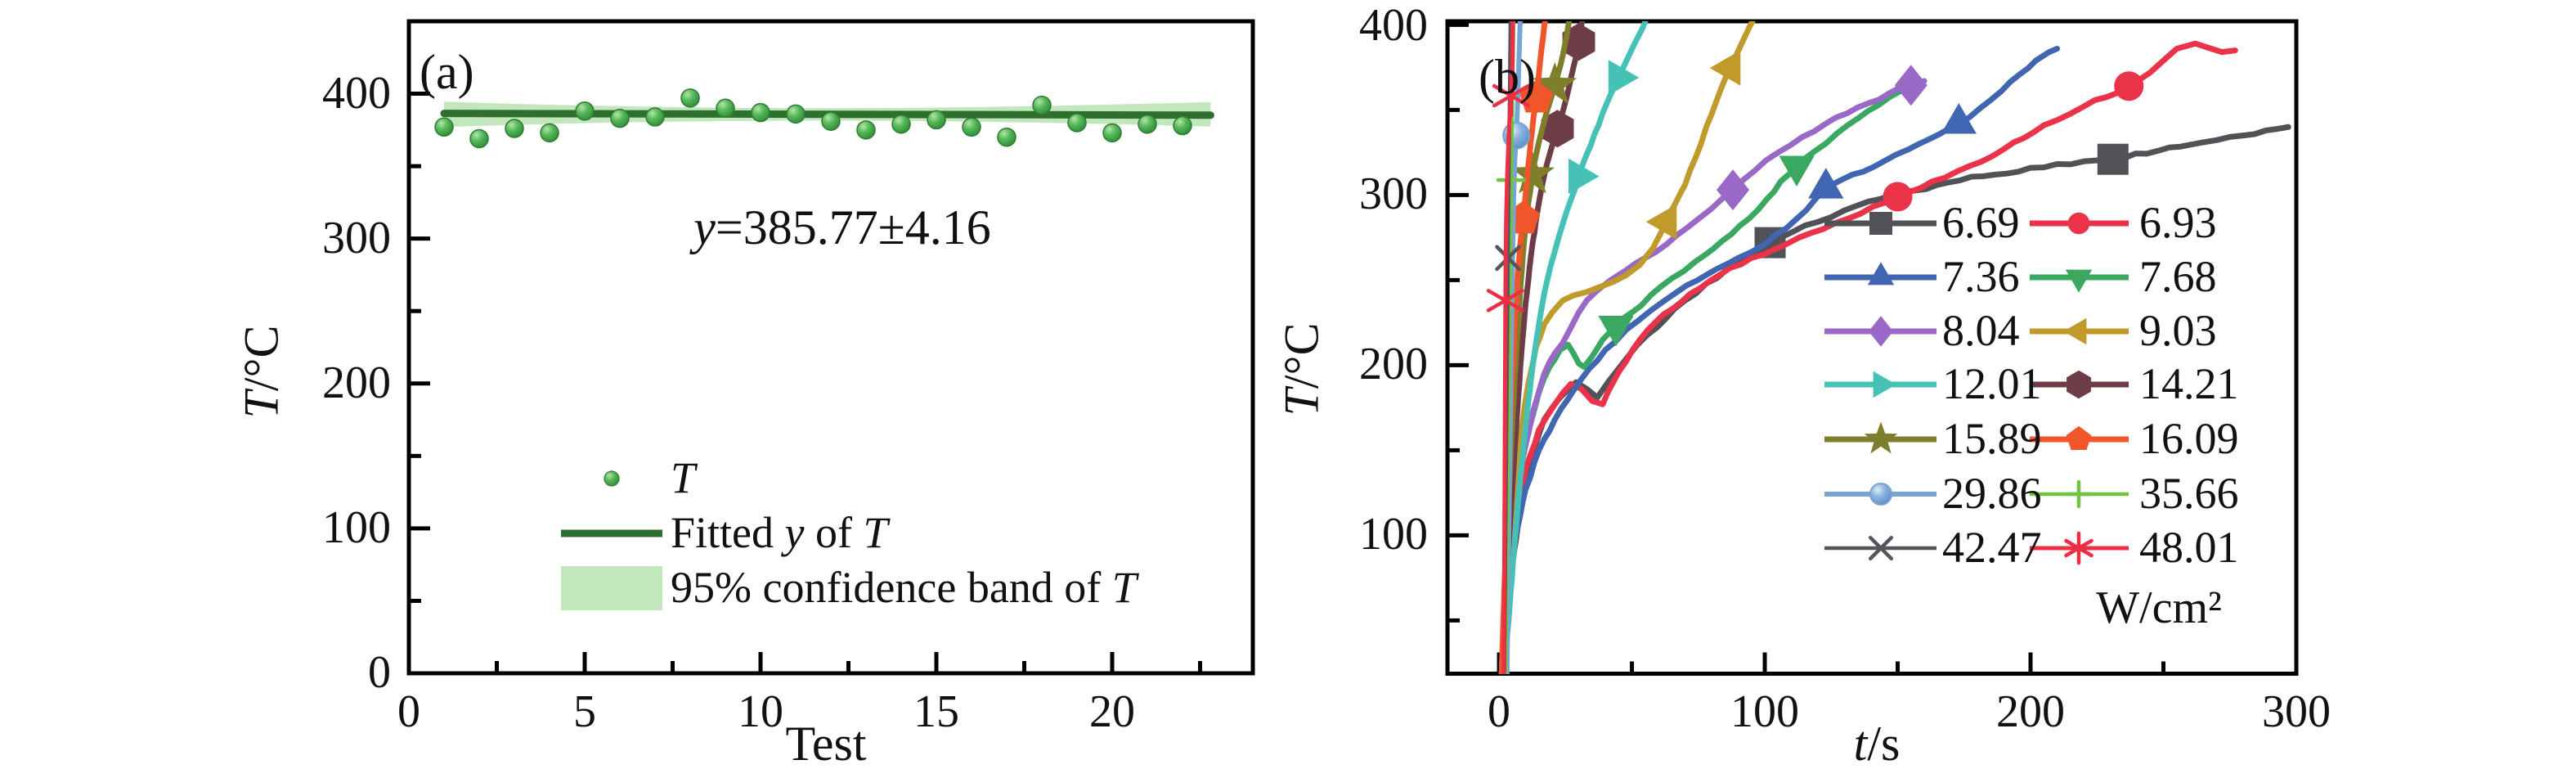  Describe the element at coordinates (1393, 194) in the screenshot. I see `panel-b-y-tick-300: 300` at that location.